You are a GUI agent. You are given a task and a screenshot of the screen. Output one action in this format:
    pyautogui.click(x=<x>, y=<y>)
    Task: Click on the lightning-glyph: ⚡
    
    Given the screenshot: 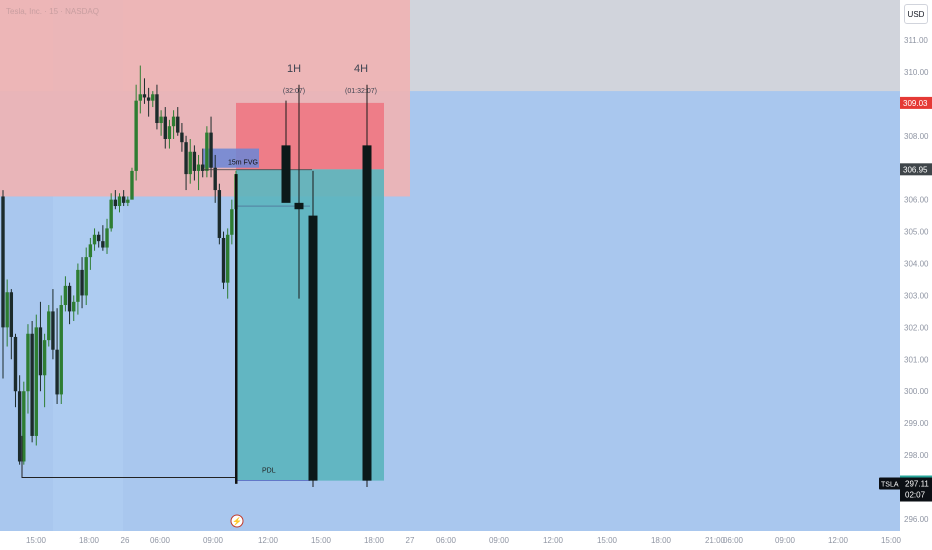 What is the action you would take?
    pyautogui.click(x=237, y=521)
    